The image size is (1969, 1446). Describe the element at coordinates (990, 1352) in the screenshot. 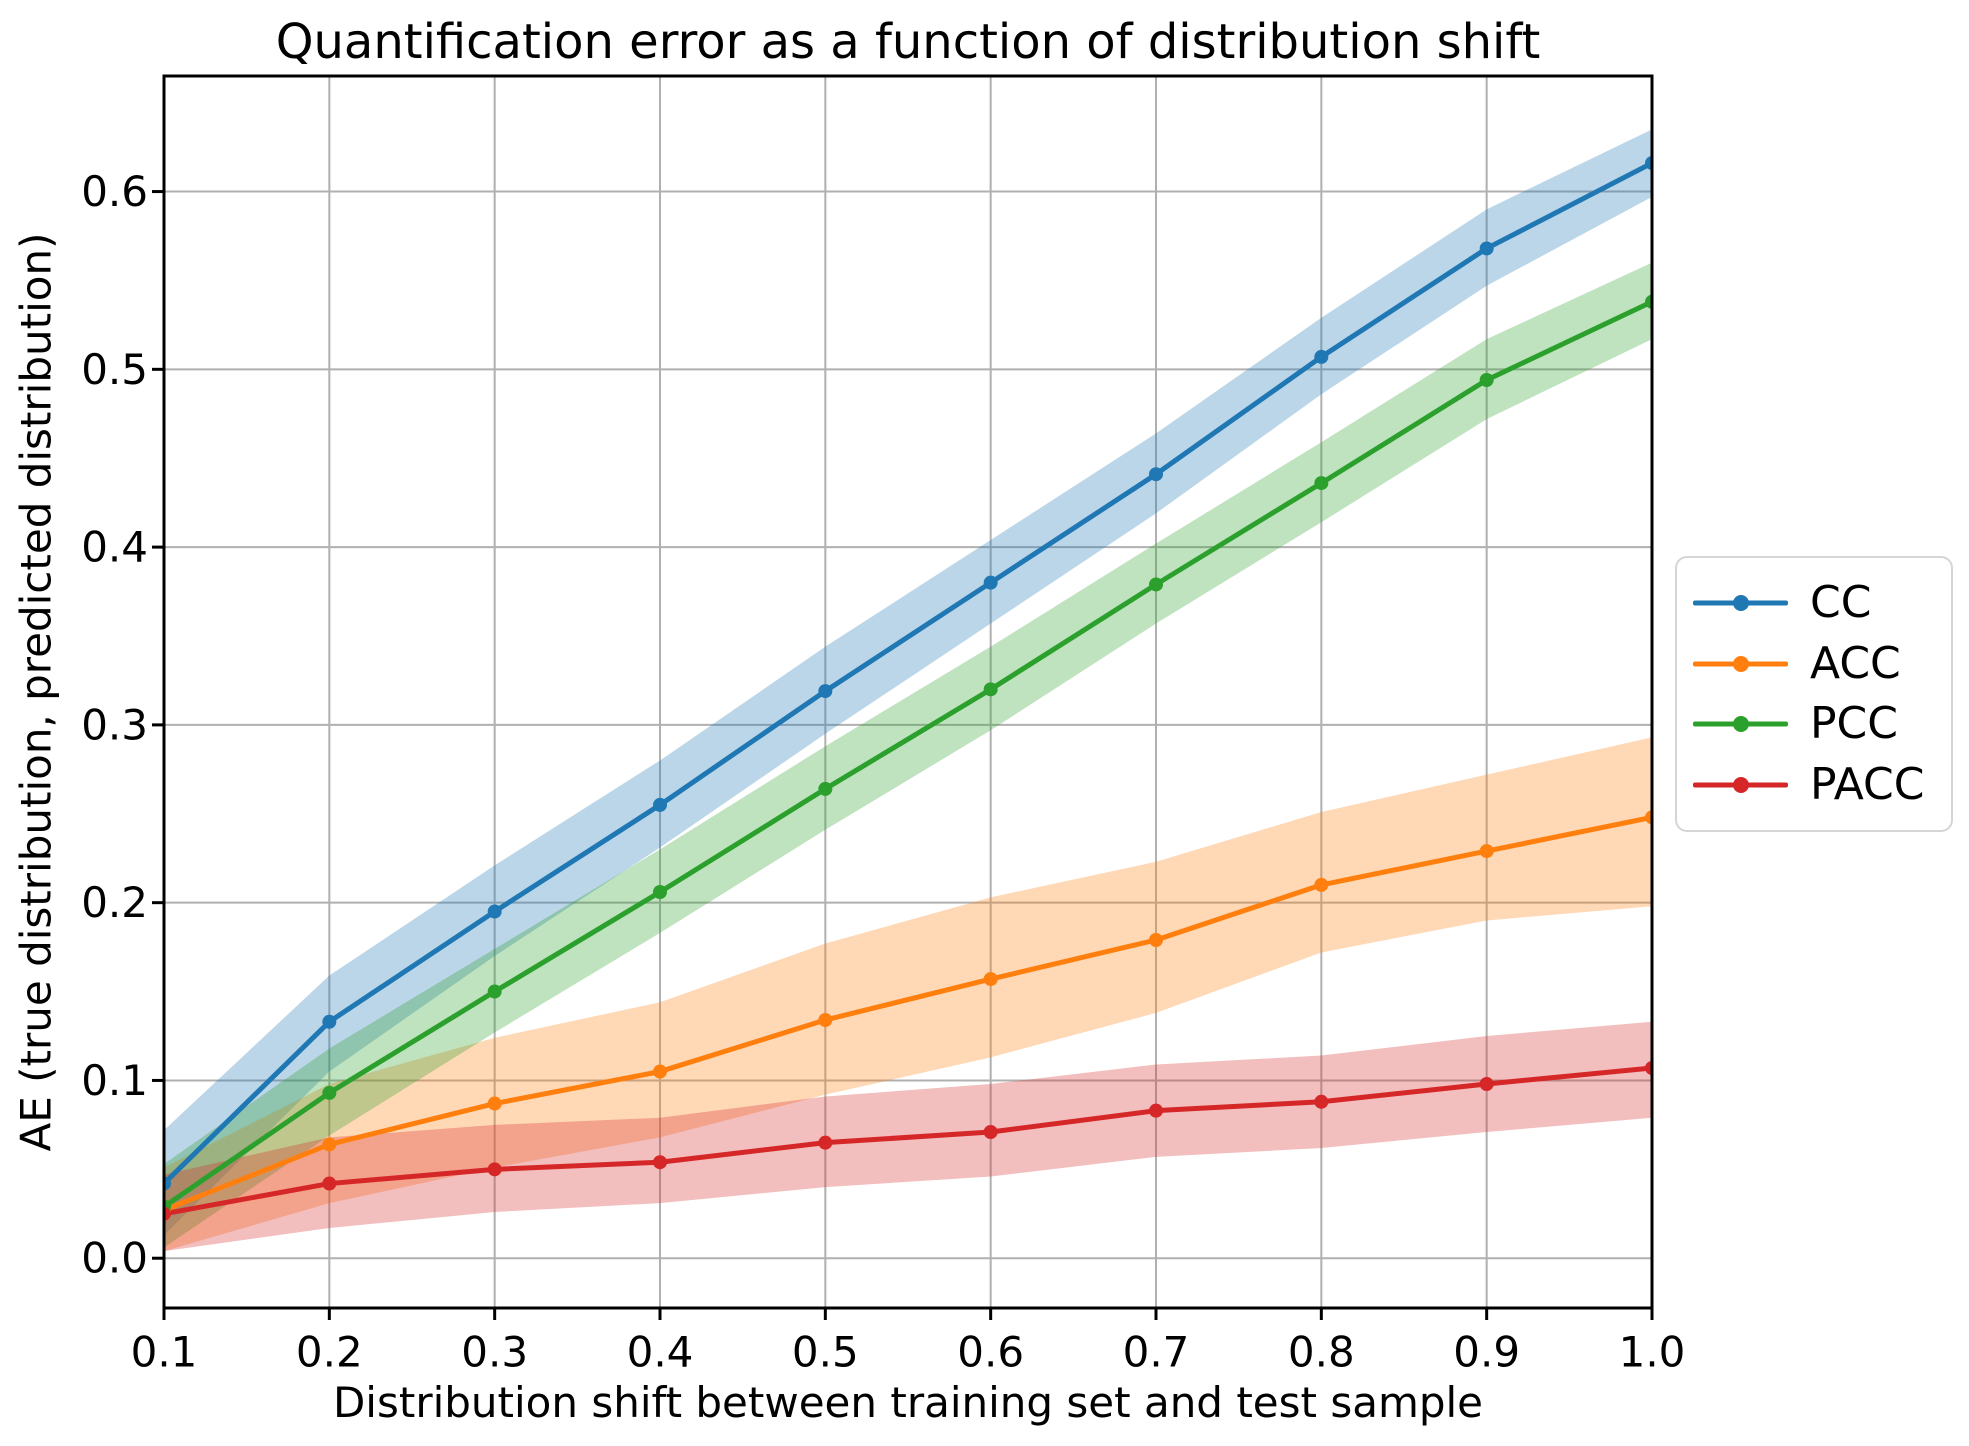

I see `x-tick-label: 0.6` at that location.